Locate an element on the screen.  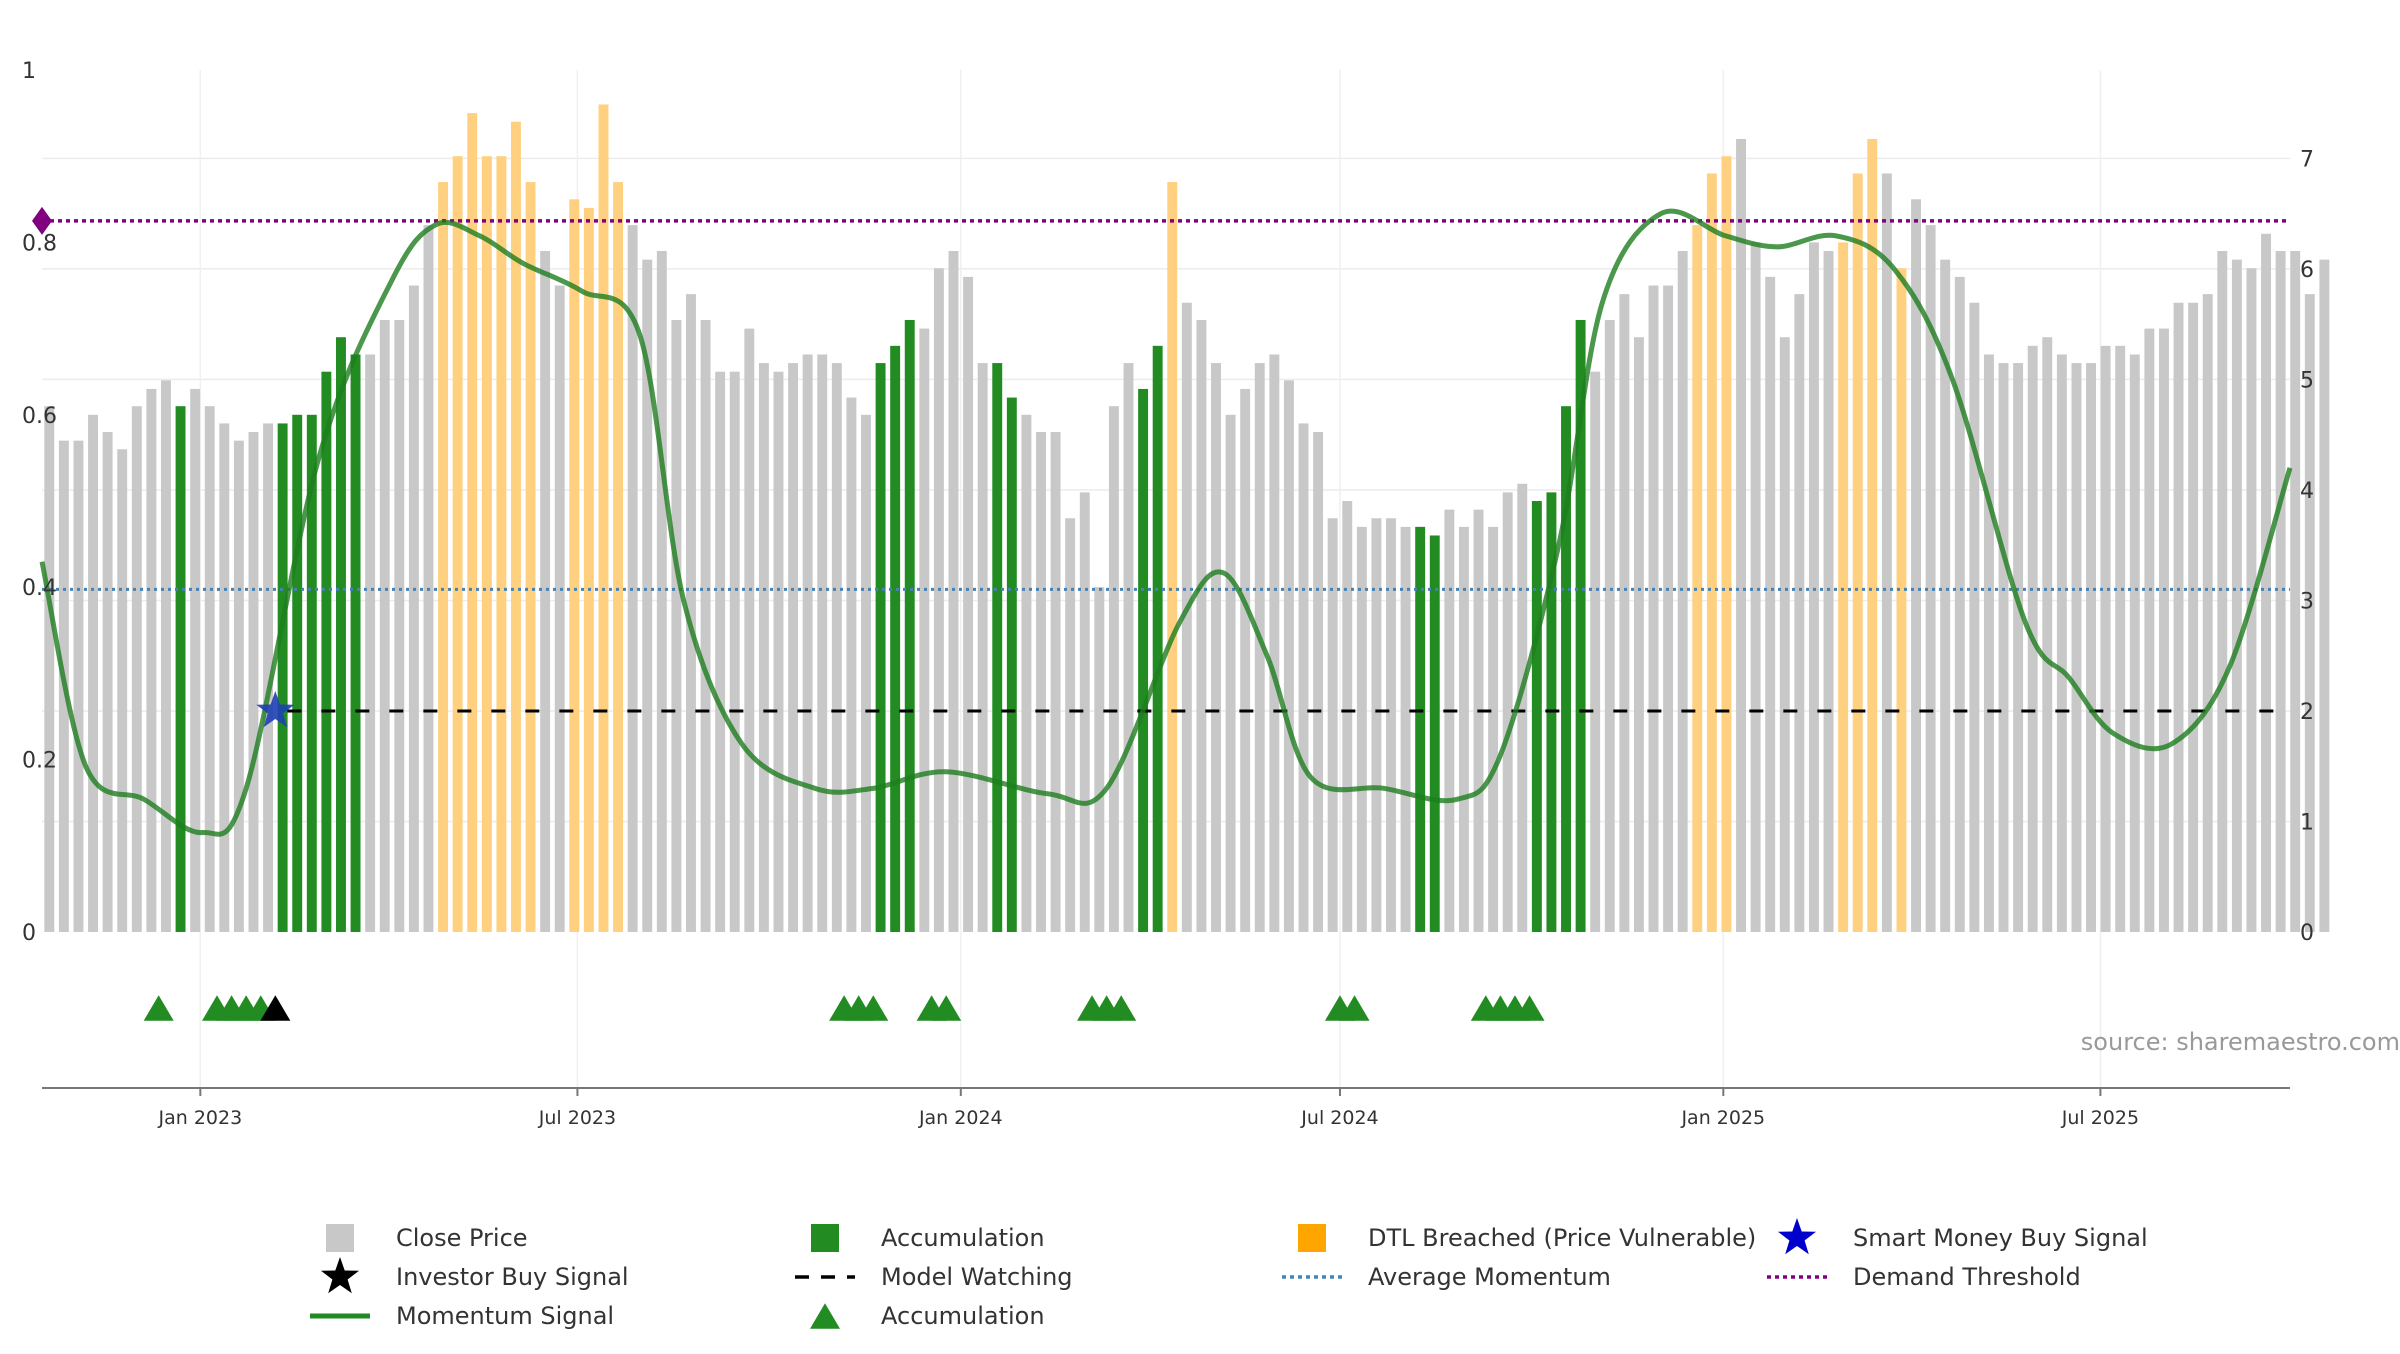
right-axis-tick-label: 2 is located at coordinates (2307, 712).